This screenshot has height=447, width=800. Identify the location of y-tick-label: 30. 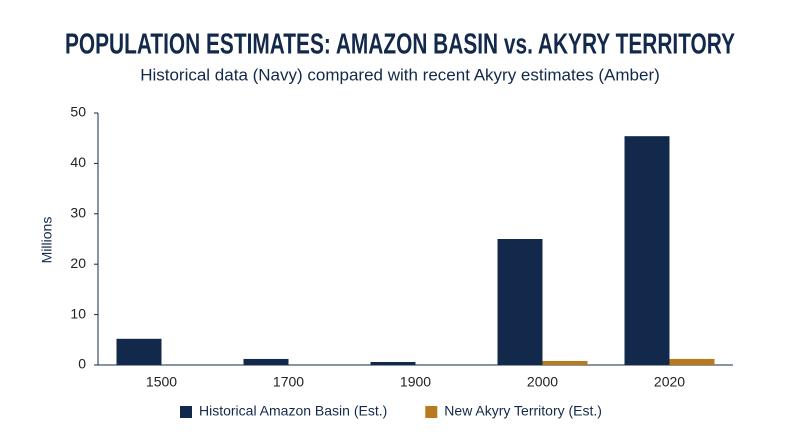
(78, 213).